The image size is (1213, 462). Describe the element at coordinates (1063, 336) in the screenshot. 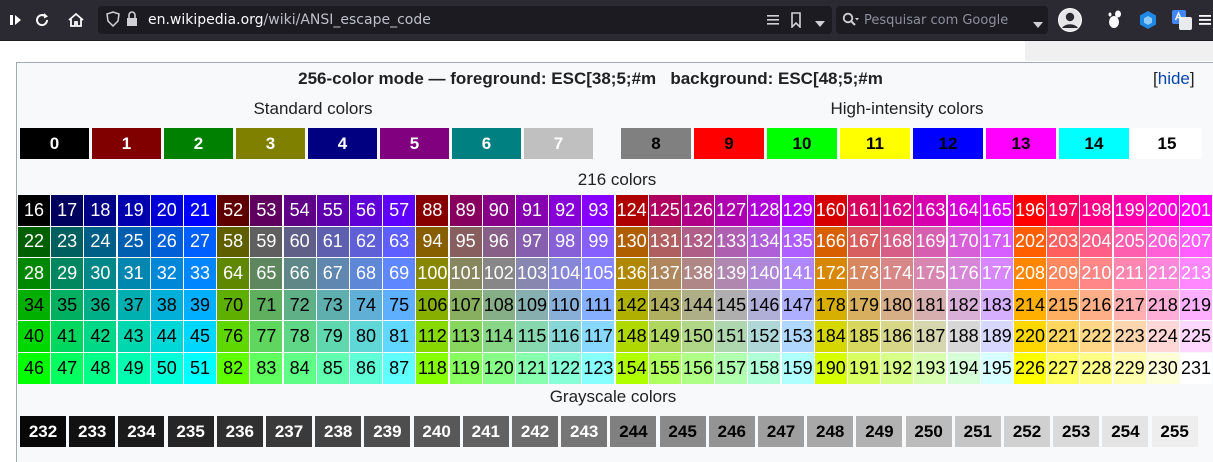

I see `cube-color-221: 221` at that location.